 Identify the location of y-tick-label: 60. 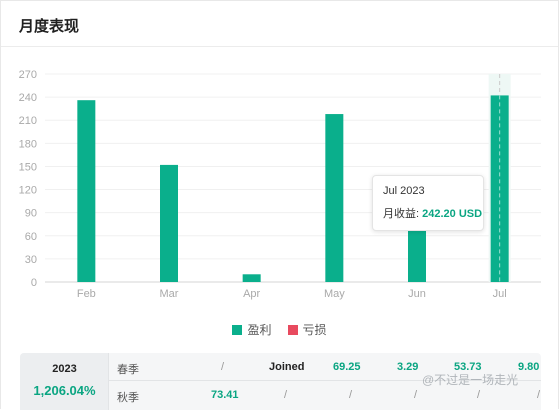
(31, 237).